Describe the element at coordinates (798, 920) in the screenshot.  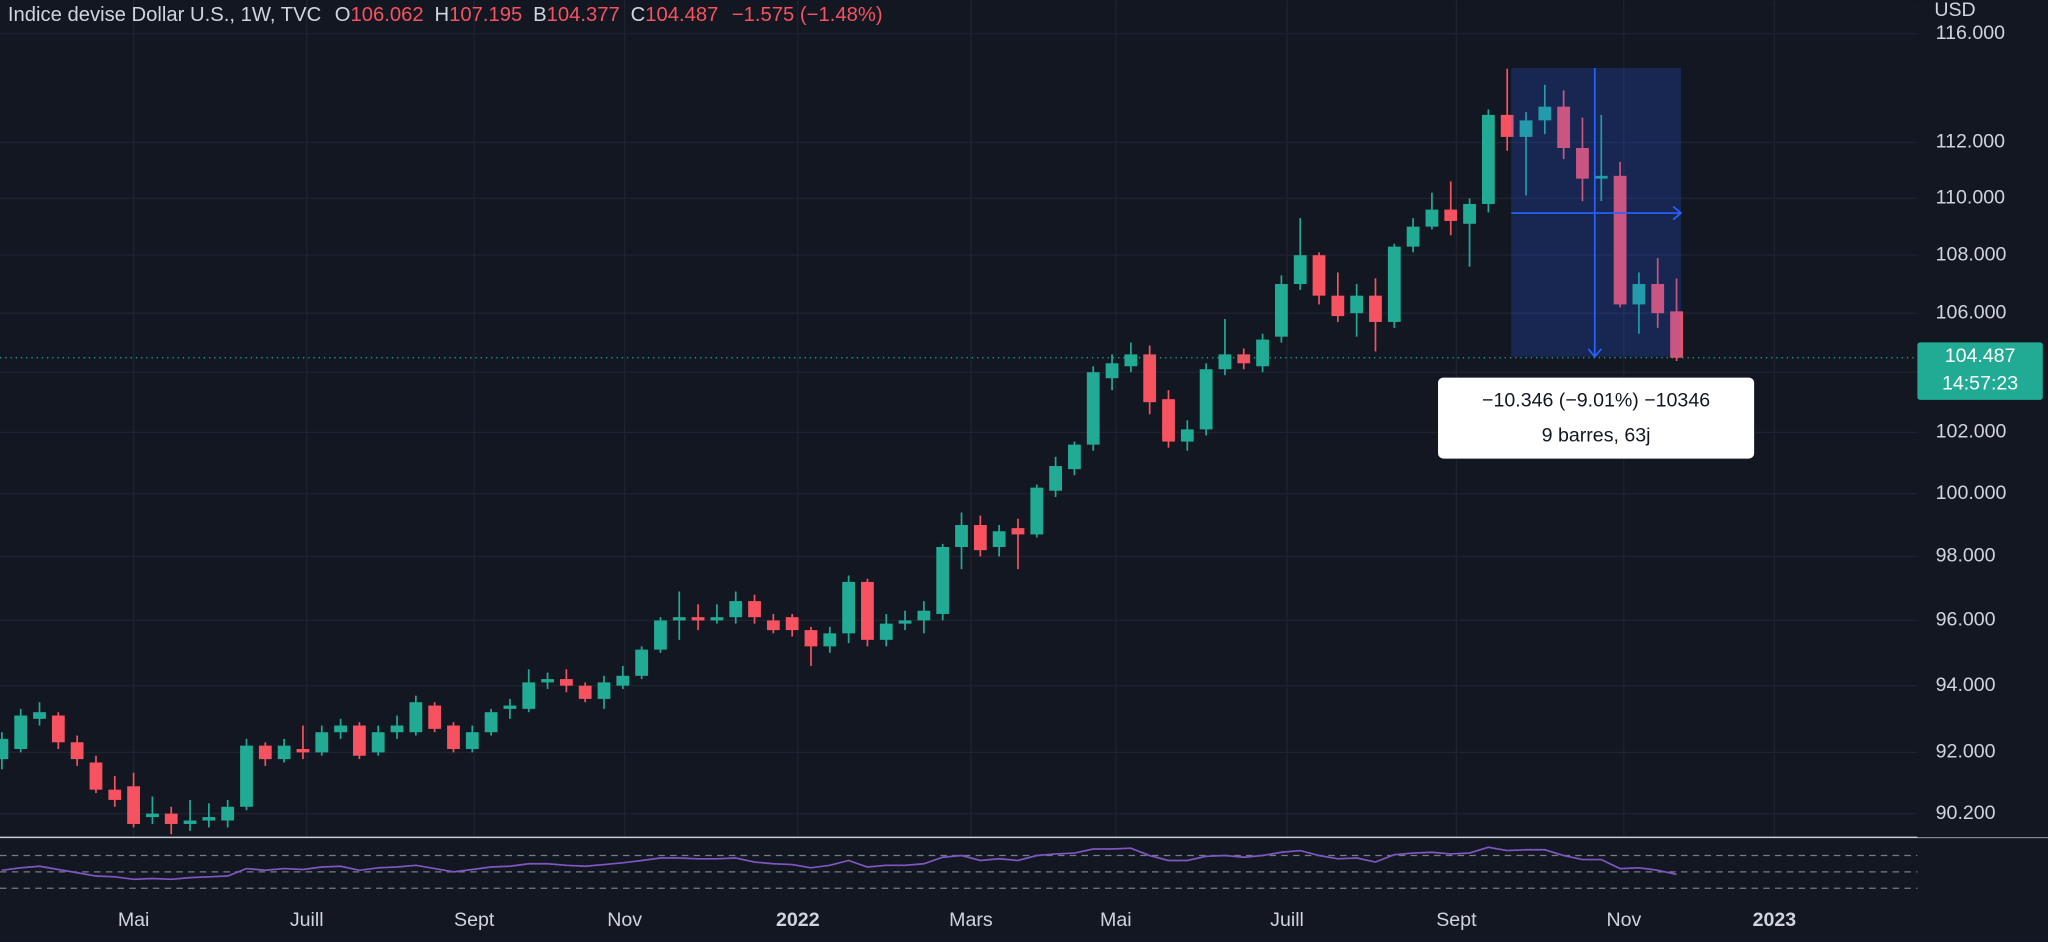
I see `x-tick-label: 2022` at that location.